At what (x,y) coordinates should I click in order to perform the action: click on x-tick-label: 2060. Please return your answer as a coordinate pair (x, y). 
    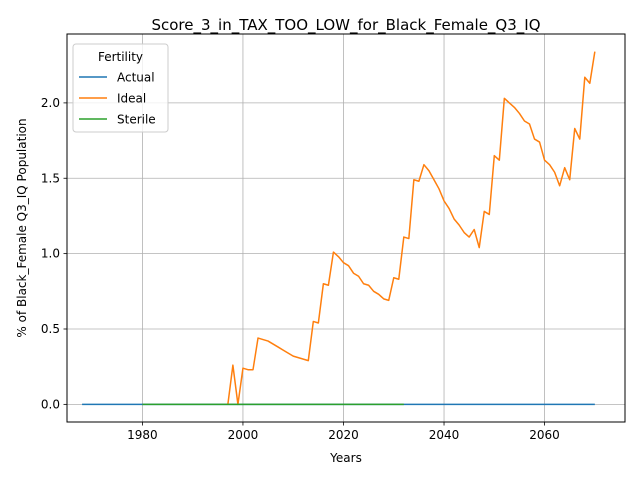
    Looking at the image, I should click on (544, 435).